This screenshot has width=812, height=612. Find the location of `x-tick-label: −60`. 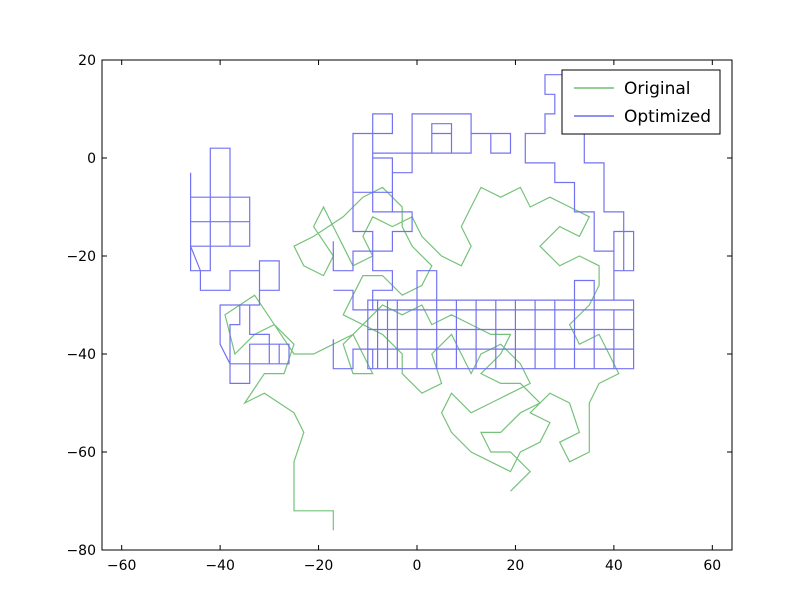

x-tick-label: −60 is located at coordinates (122, 566).